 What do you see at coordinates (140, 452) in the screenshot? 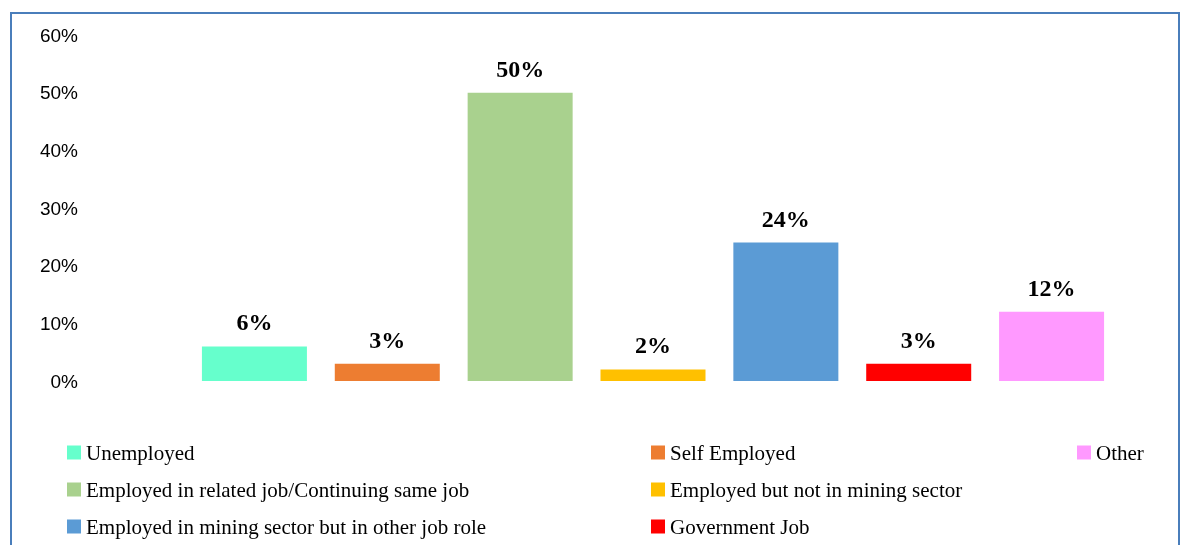
I see `legend-label: Unemployed` at bounding box center [140, 452].